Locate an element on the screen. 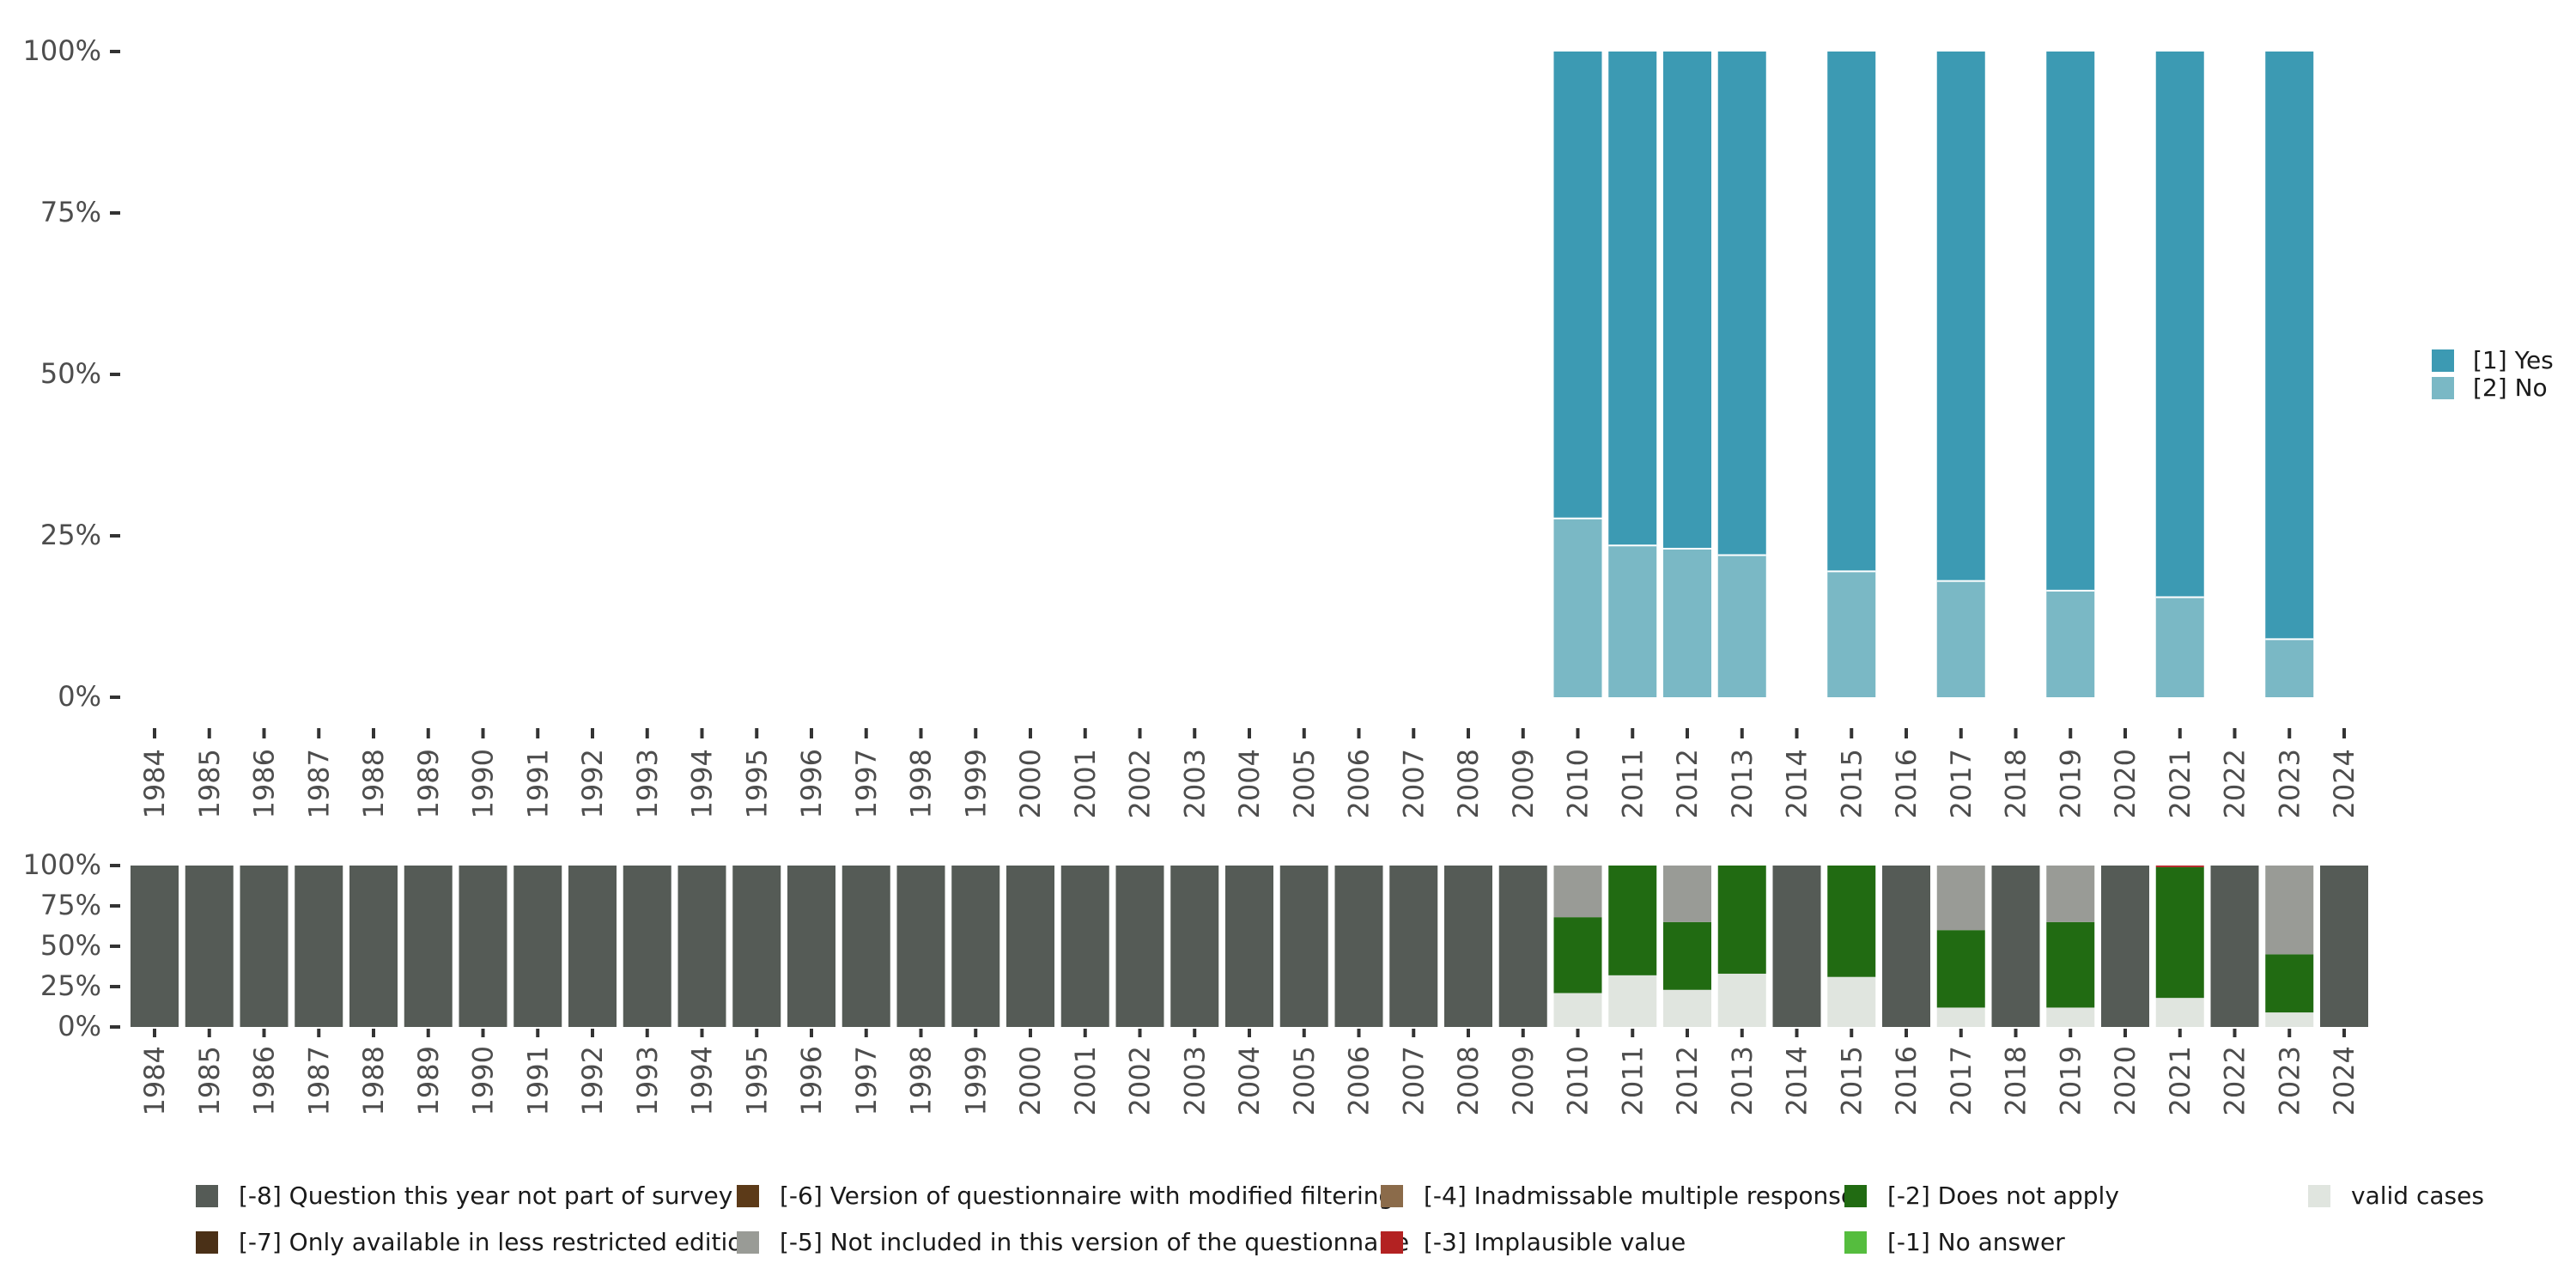 This screenshot has width=2576, height=1288. bottom-x-tick-label: 2010 is located at coordinates (1579, 1080).